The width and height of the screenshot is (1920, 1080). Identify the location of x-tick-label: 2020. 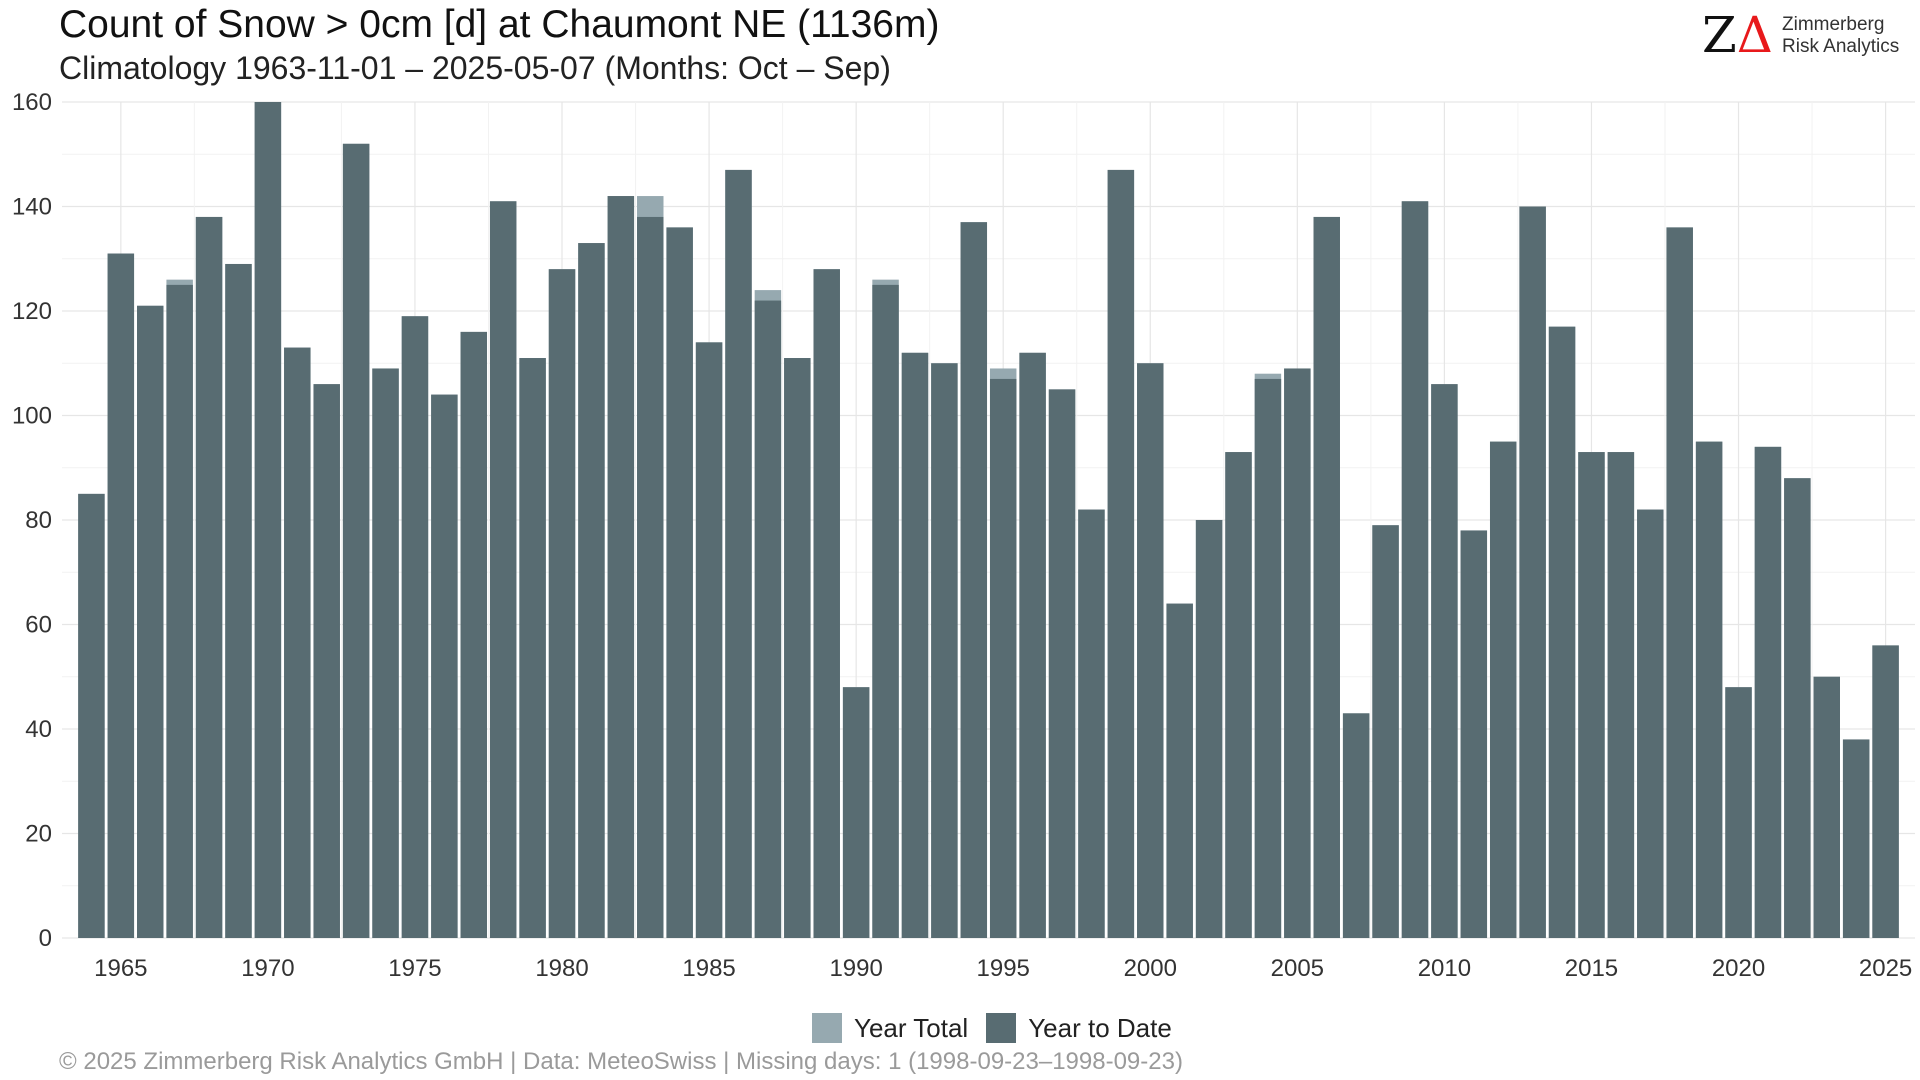
(1738, 968).